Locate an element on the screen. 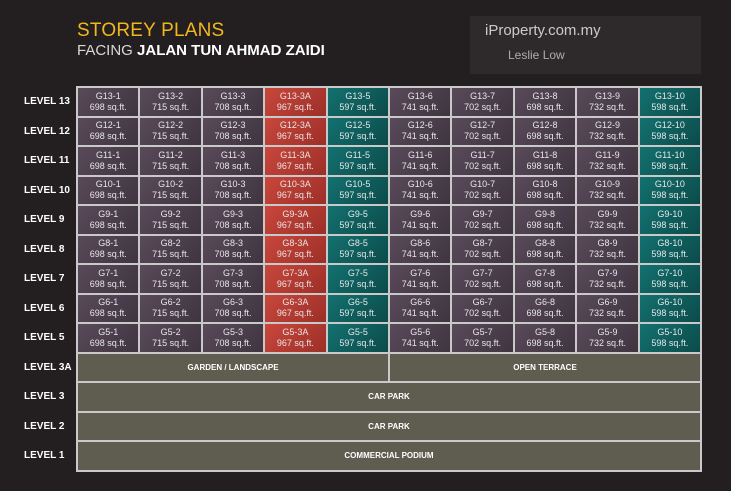 The height and width of the screenshot is (491, 731). unit-cell: G8-6 741 sq.ft. is located at coordinates (420, 249).